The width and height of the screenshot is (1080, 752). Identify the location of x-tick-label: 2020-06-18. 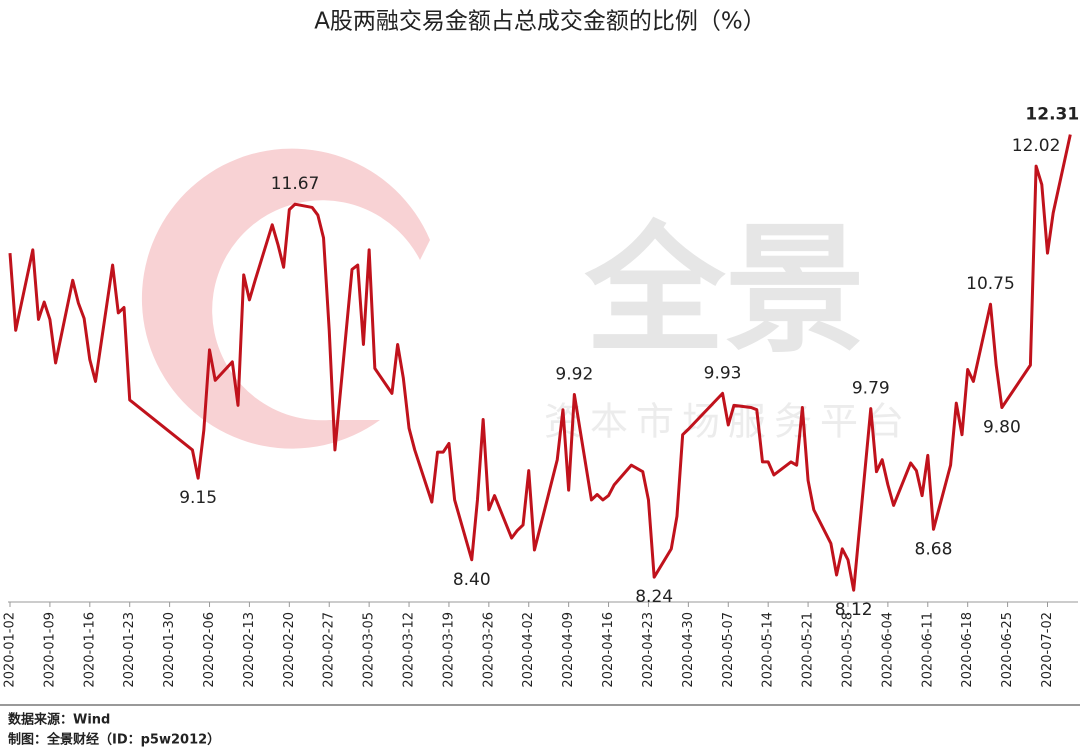
(967, 650).